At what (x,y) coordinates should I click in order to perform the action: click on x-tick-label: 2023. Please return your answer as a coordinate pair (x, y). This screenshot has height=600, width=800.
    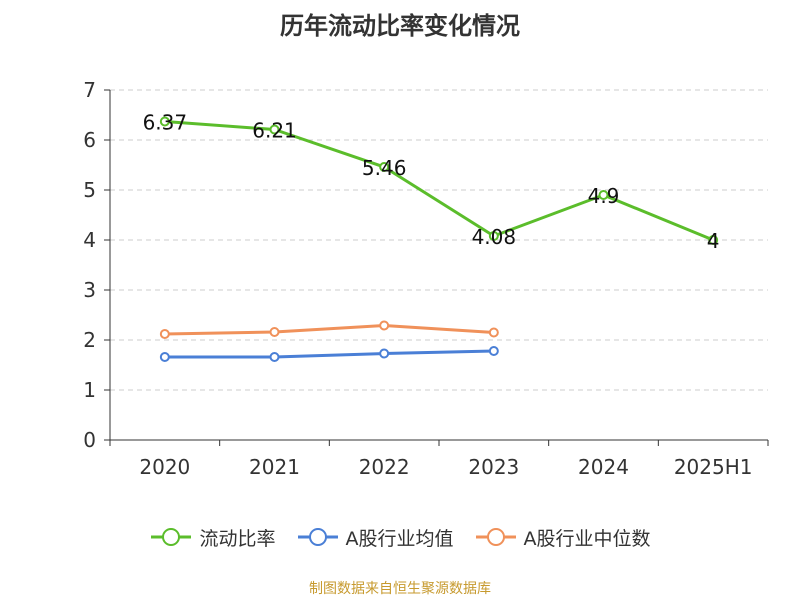
    Looking at the image, I should click on (493, 467).